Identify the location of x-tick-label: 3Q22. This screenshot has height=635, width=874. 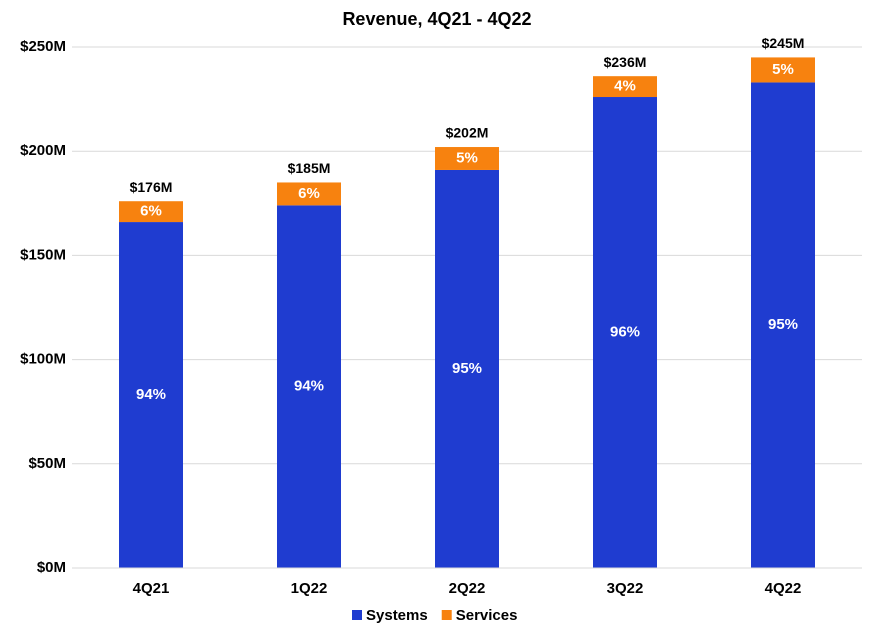
(625, 588).